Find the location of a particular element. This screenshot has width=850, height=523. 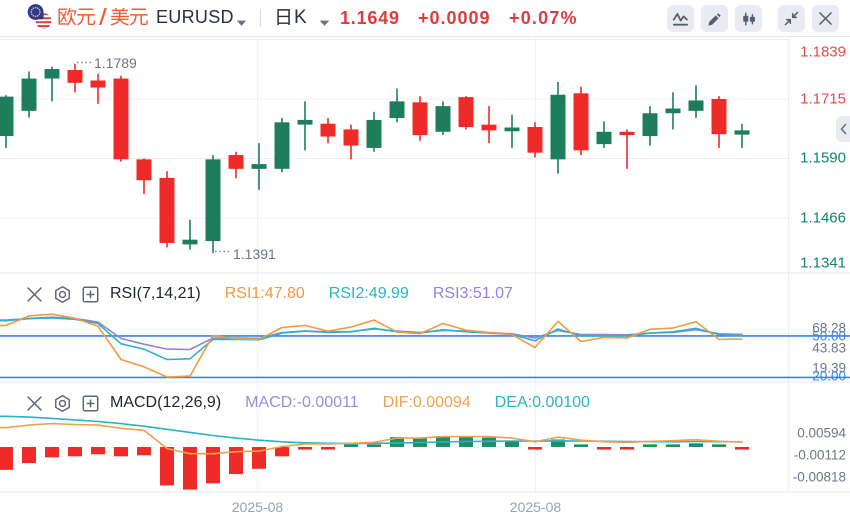

macd-scale-min: -0.00818 is located at coordinates (819, 477).